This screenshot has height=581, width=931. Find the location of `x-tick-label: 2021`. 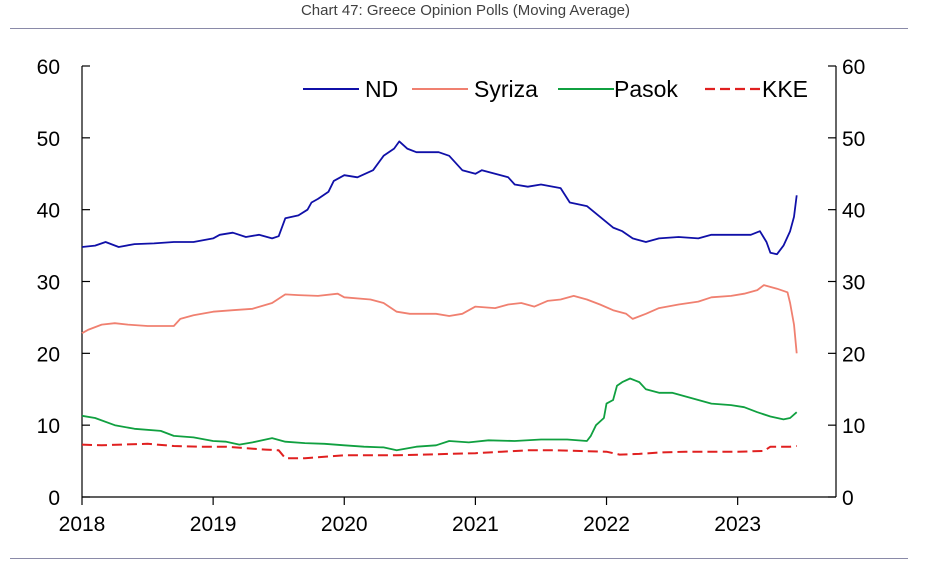

x-tick-label: 2021 is located at coordinates (475, 524).